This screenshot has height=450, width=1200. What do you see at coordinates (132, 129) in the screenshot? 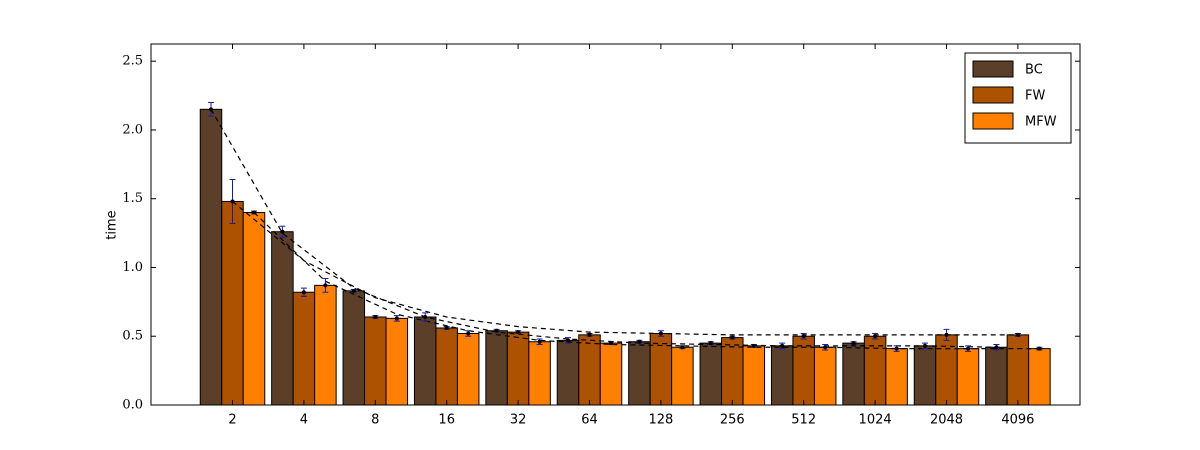
I see `y-tick-label: 2.0` at bounding box center [132, 129].